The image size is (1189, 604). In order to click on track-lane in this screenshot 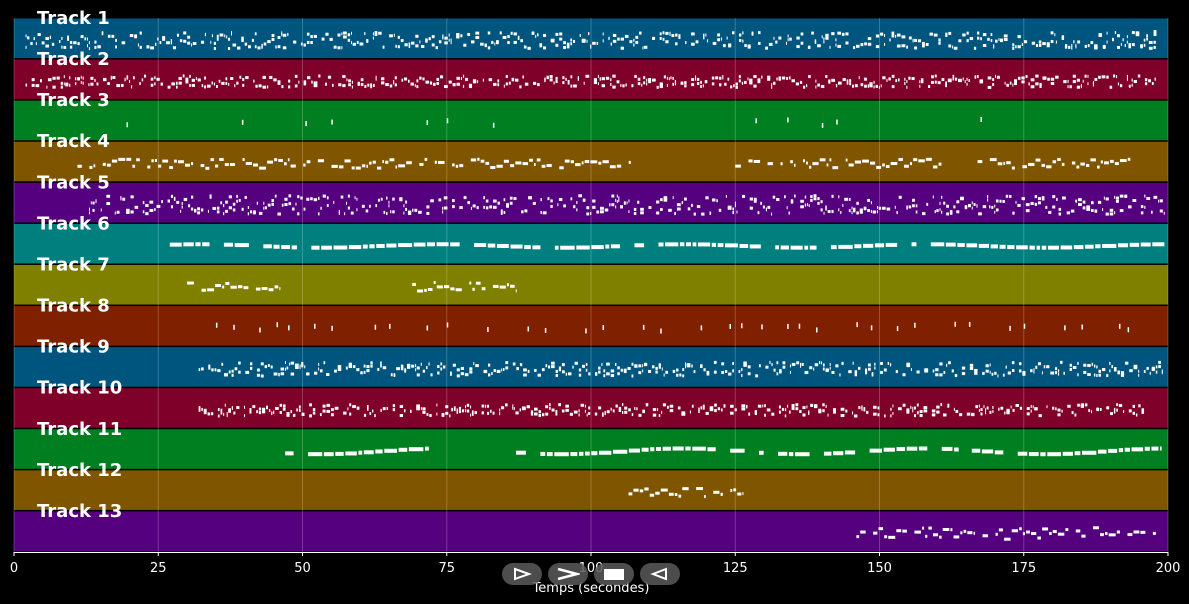, I will do `click(591, 326)`.